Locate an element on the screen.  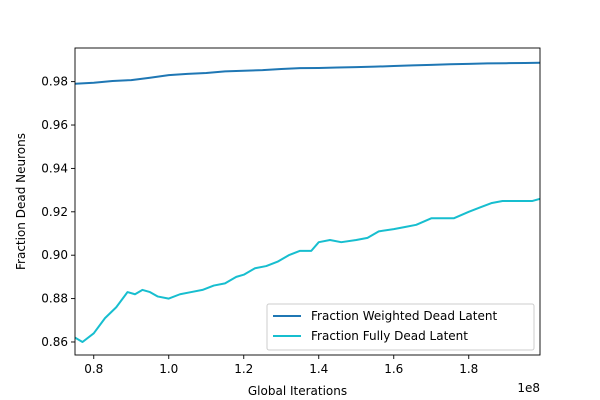
y-tick-label: 0.98 is located at coordinates (54, 82).